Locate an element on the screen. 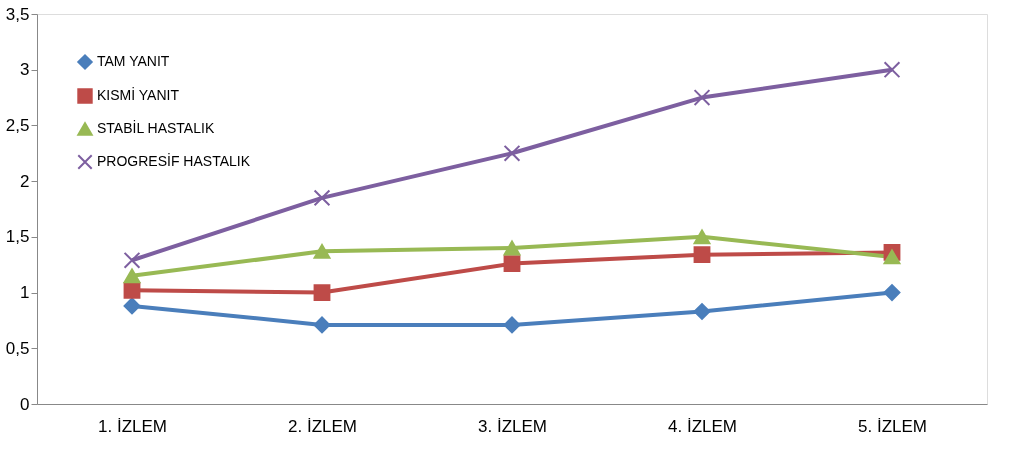 Image resolution: width=1019 pixels, height=456 pixels. y-tick-label: 1 is located at coordinates (25, 293).